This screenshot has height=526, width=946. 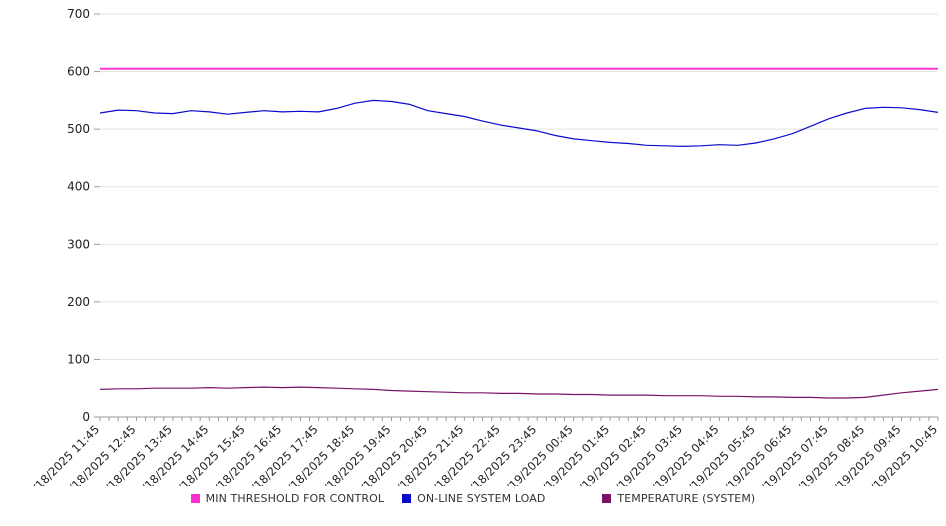 I want to click on svg-text: 0, so click(x=86, y=417).